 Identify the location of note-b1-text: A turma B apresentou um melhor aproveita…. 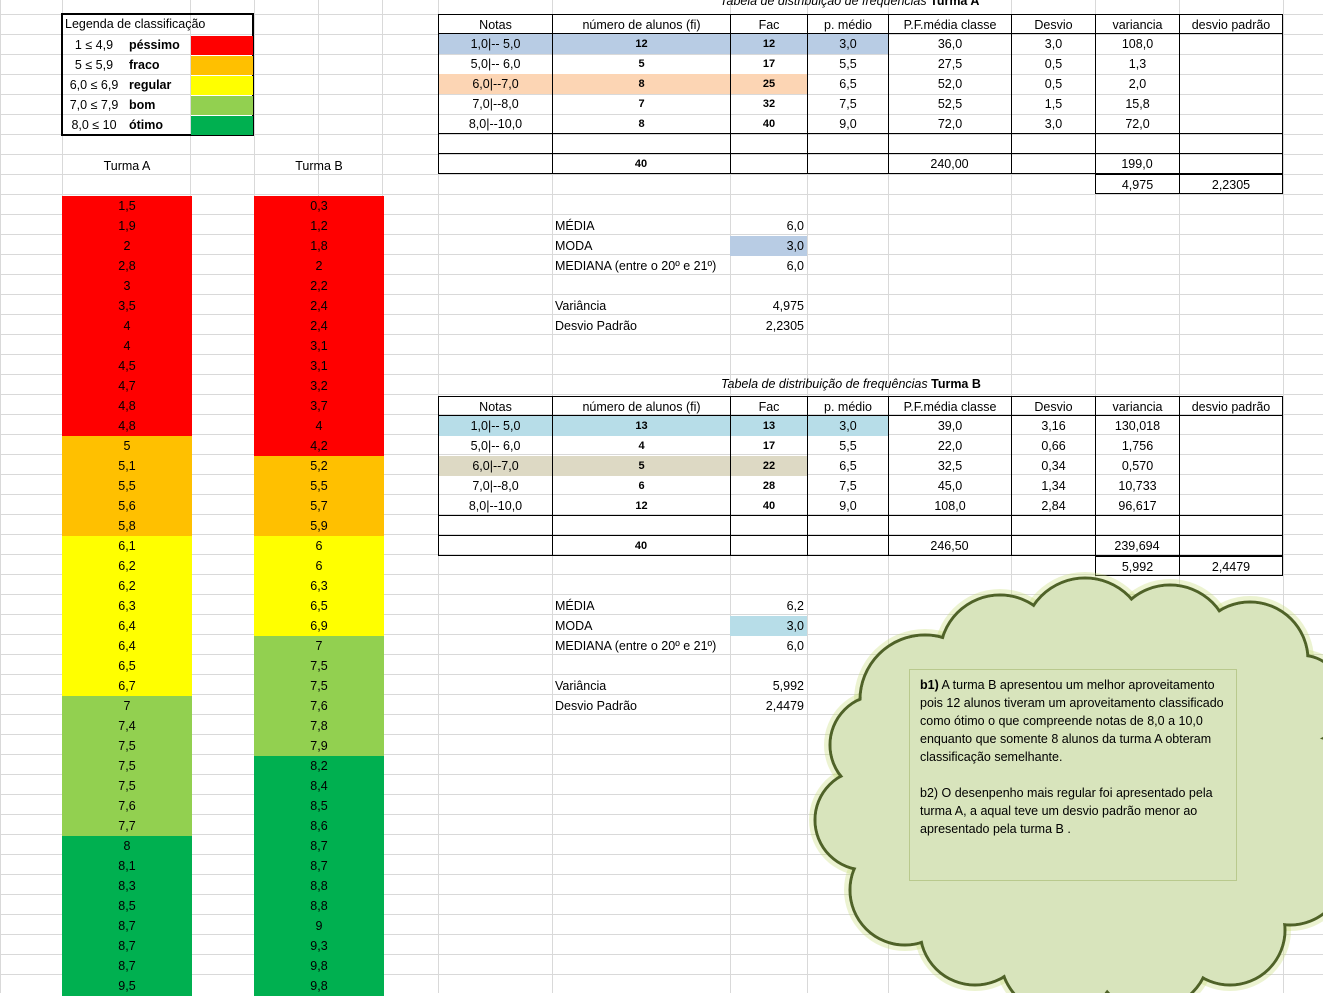
(1072, 721).